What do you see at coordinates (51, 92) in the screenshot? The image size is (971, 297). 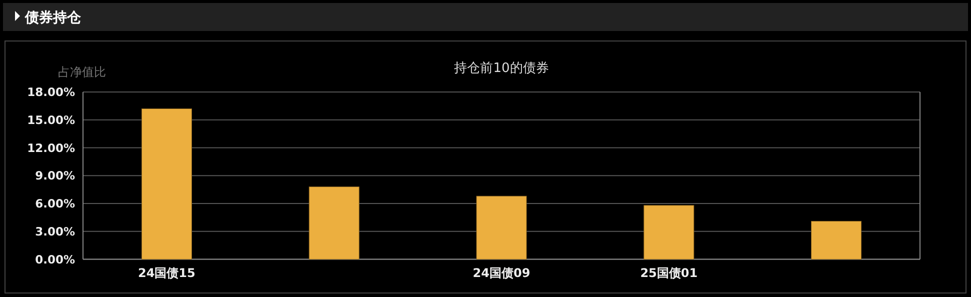 I see `y-tick-label: 18.00%` at bounding box center [51, 92].